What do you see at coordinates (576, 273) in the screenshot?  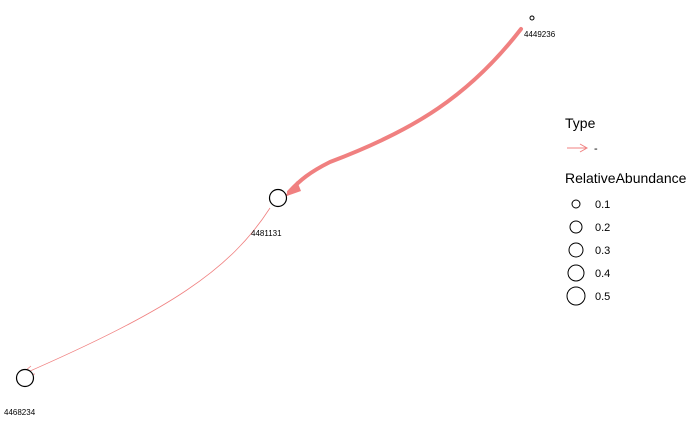 I see `legend-size-circle-0.4` at bounding box center [576, 273].